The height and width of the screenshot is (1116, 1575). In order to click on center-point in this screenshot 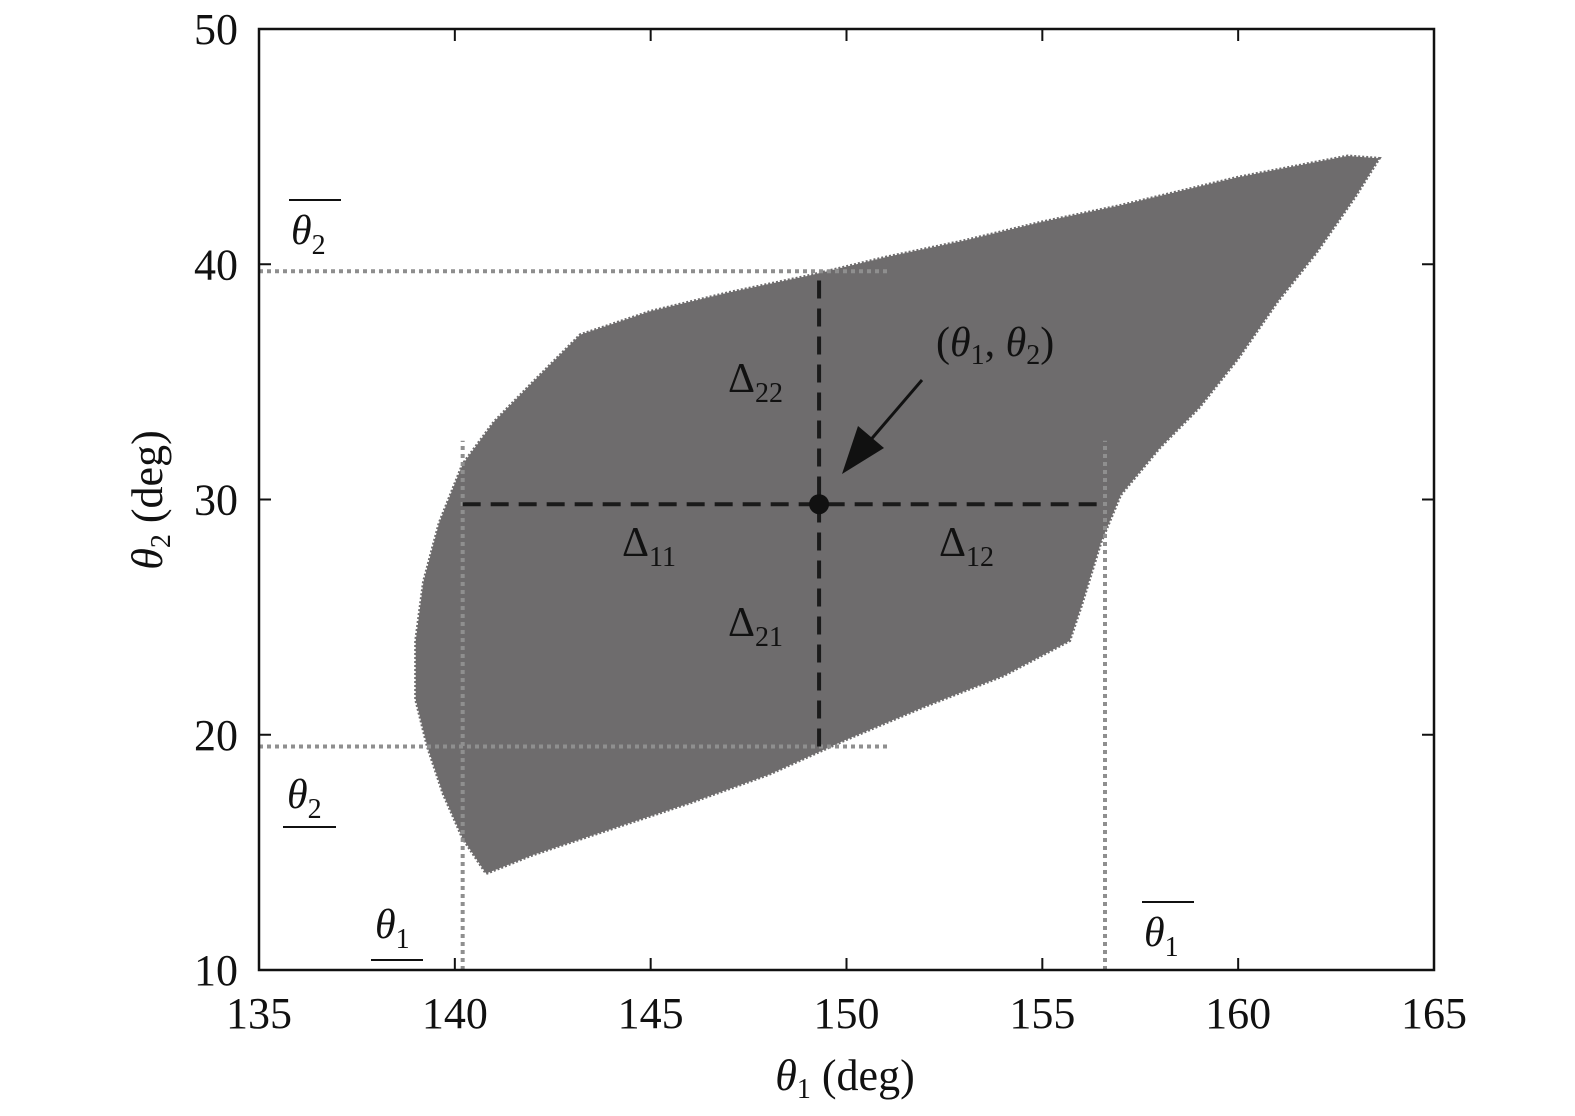, I will do `click(819, 504)`.